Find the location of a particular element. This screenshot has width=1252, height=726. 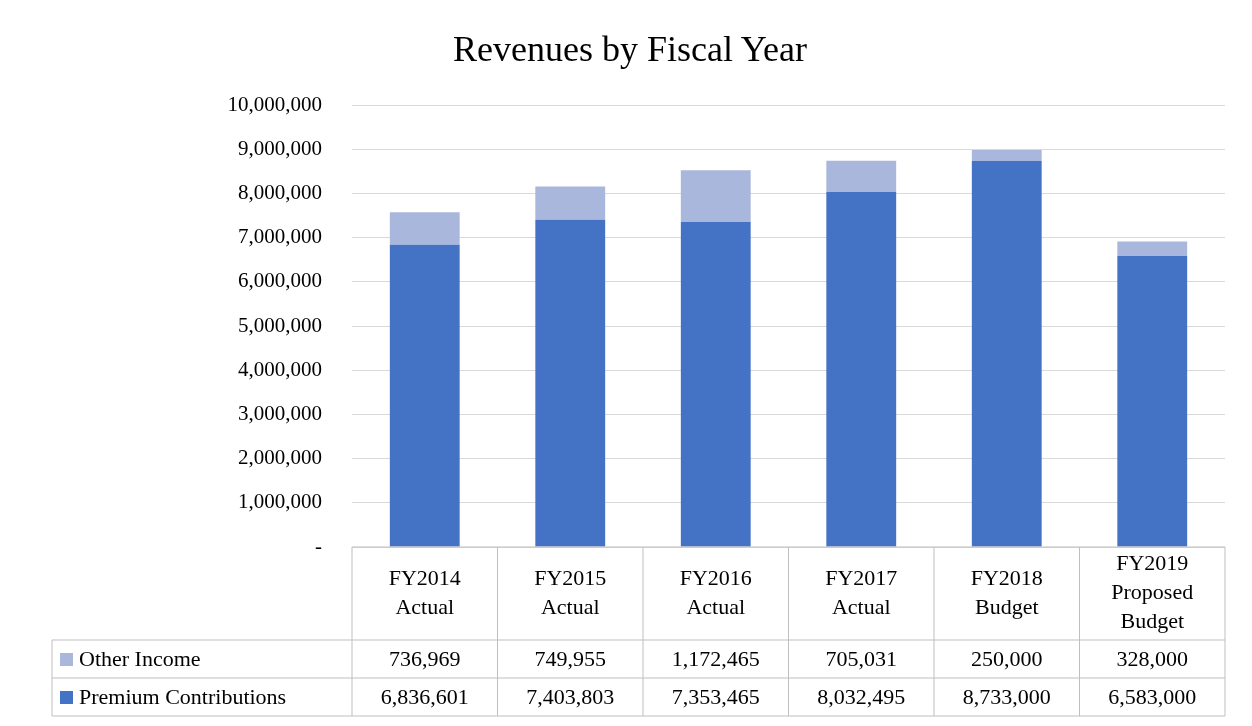

x-tick-label: FY2015 Actual is located at coordinates (570, 591).